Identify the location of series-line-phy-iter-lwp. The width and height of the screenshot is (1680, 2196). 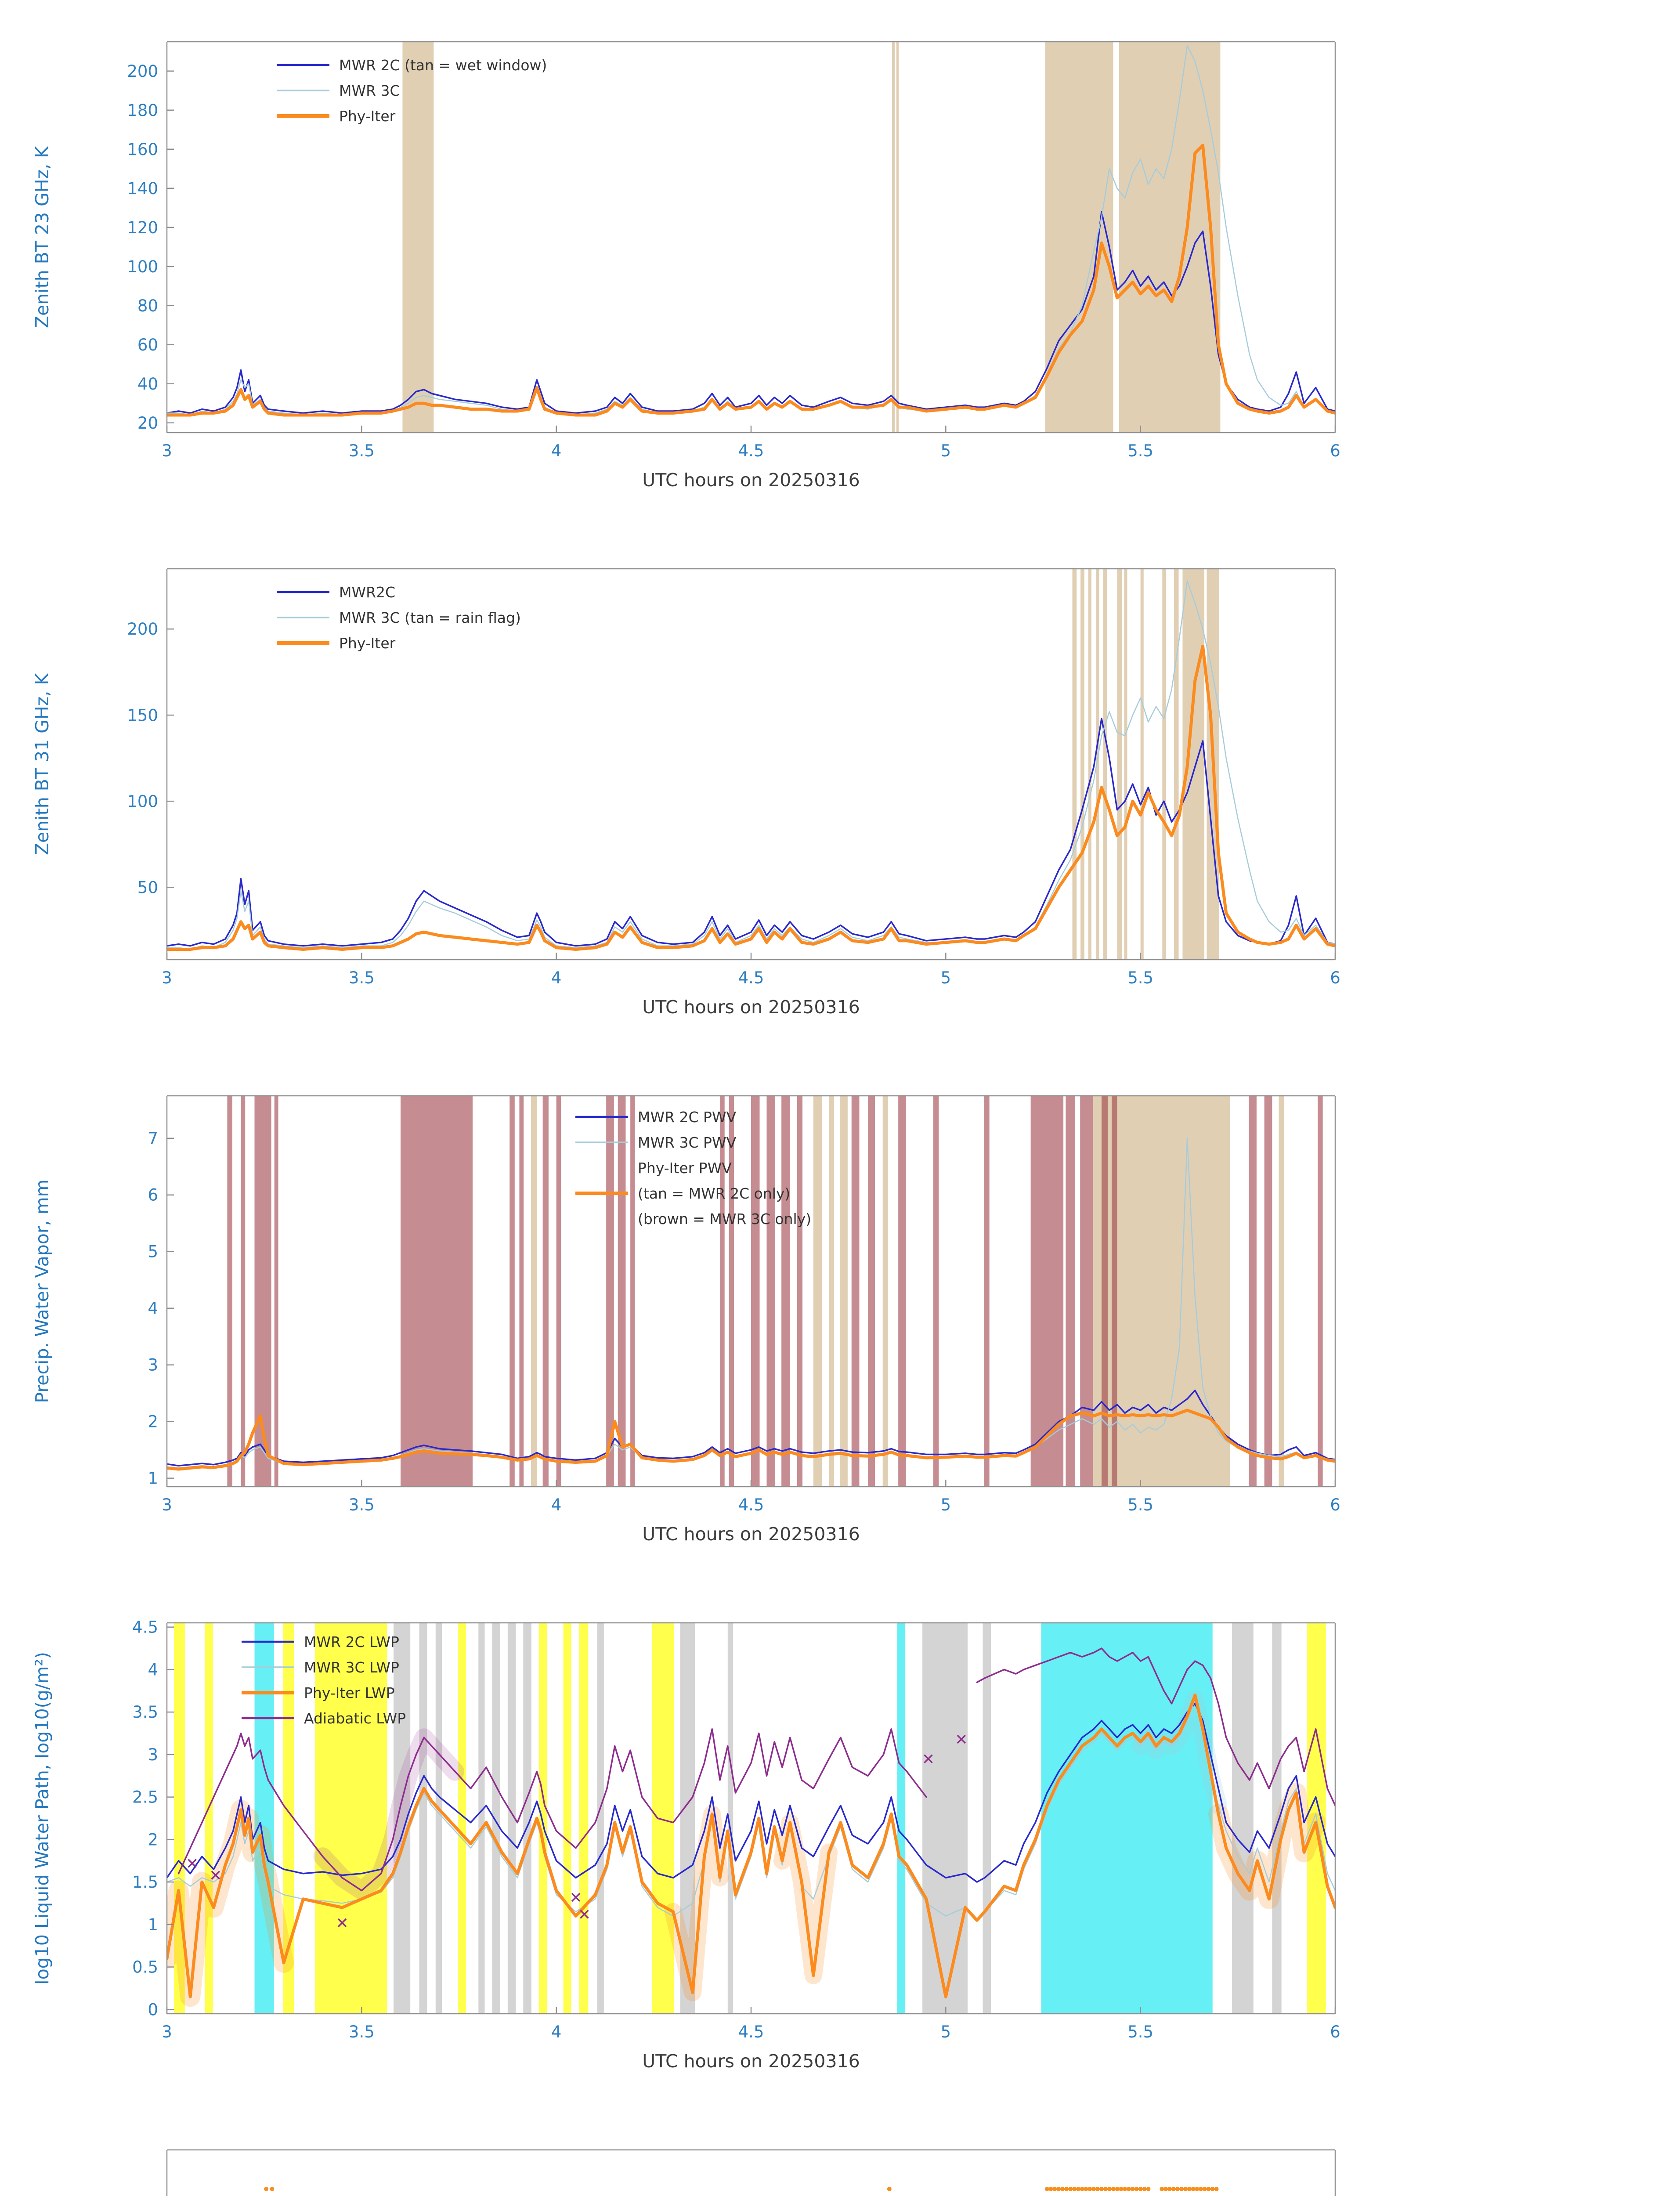
(751, 1846).